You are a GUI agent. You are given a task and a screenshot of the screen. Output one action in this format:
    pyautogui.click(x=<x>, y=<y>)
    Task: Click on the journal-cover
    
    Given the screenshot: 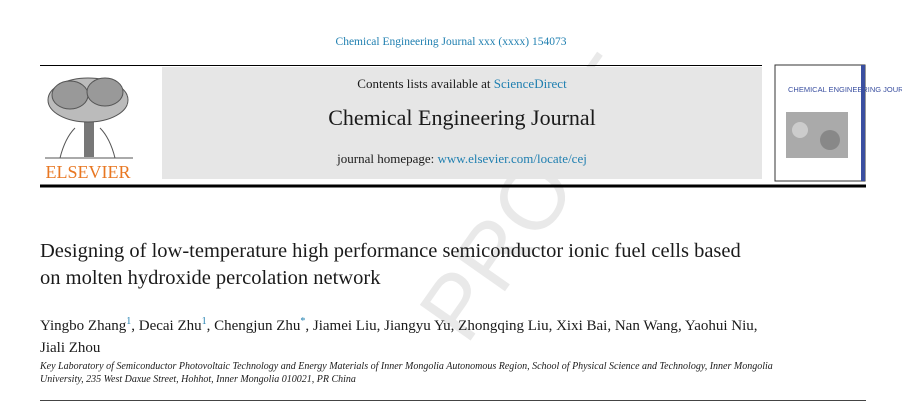 What is the action you would take?
    pyautogui.click(x=820, y=123)
    